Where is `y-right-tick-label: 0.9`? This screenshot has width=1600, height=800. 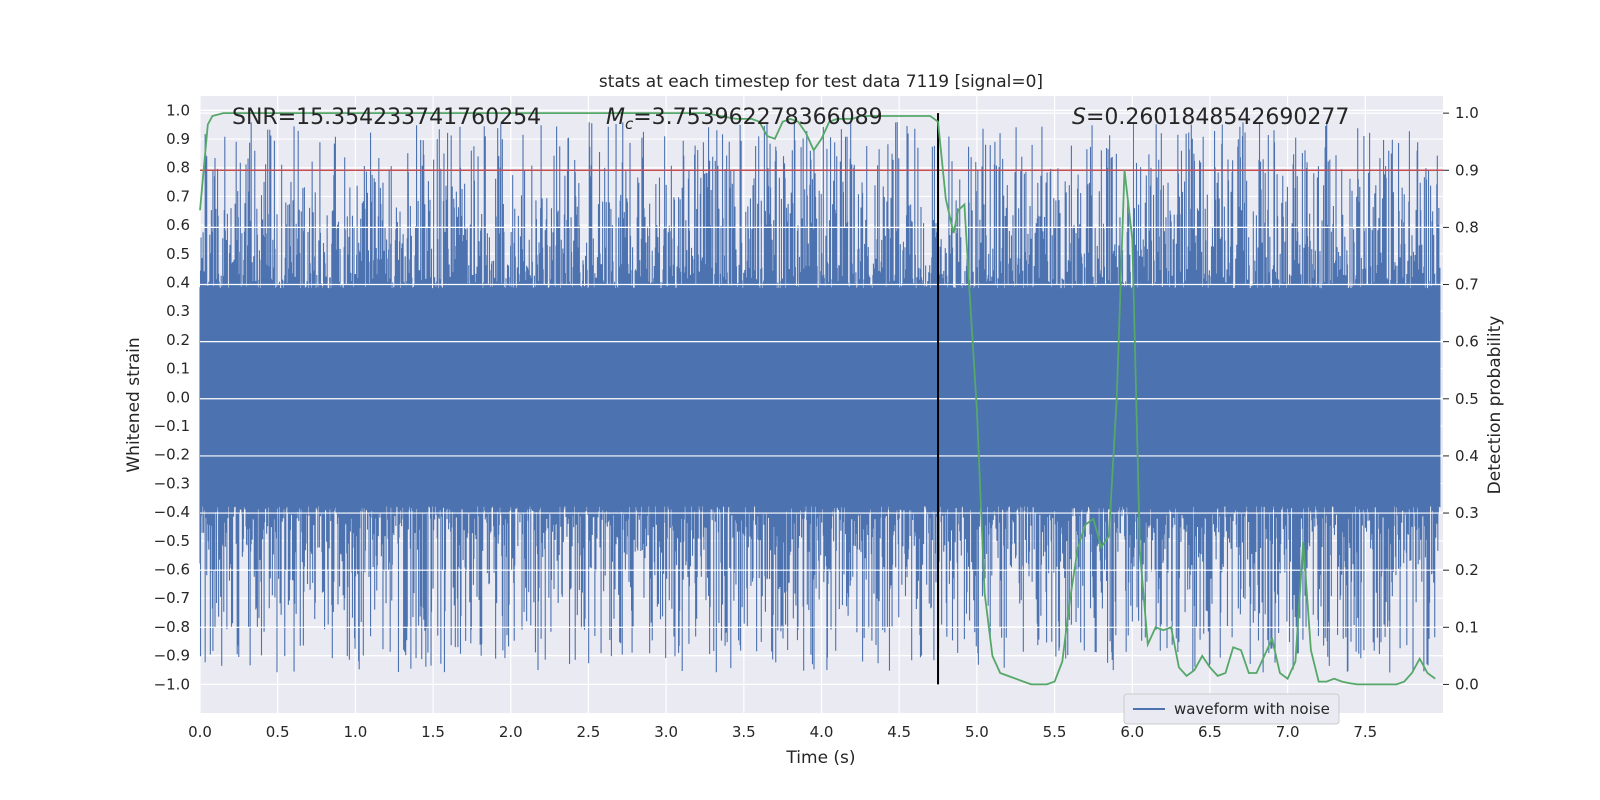 y-right-tick-label: 0.9 is located at coordinates (1467, 170).